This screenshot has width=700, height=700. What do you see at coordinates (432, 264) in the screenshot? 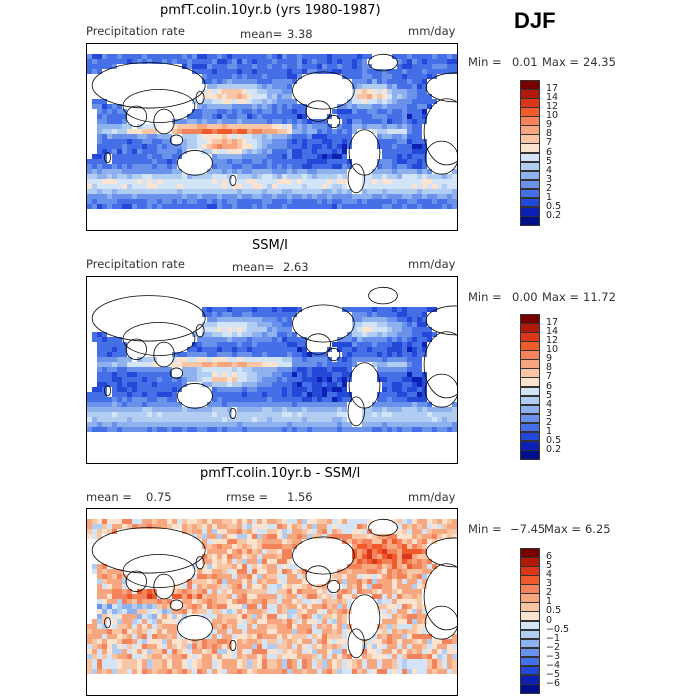
I see `panel2-units: mm/day` at bounding box center [432, 264].